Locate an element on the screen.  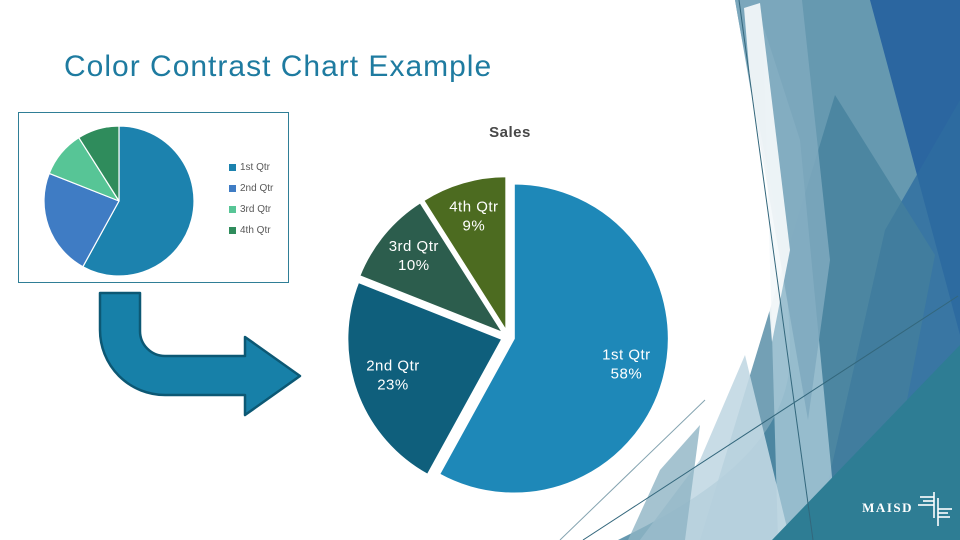
legend-item: 3rd Qtr is located at coordinates (251, 209).